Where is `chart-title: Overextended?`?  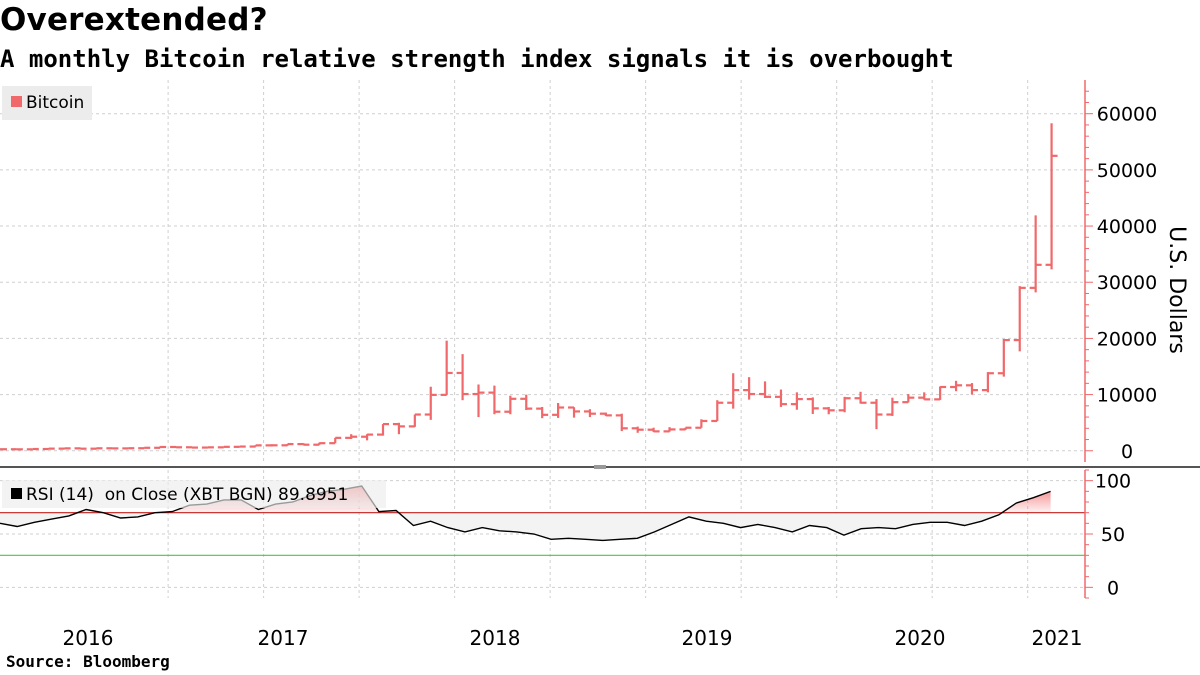 chart-title: Overextended? is located at coordinates (134, 20).